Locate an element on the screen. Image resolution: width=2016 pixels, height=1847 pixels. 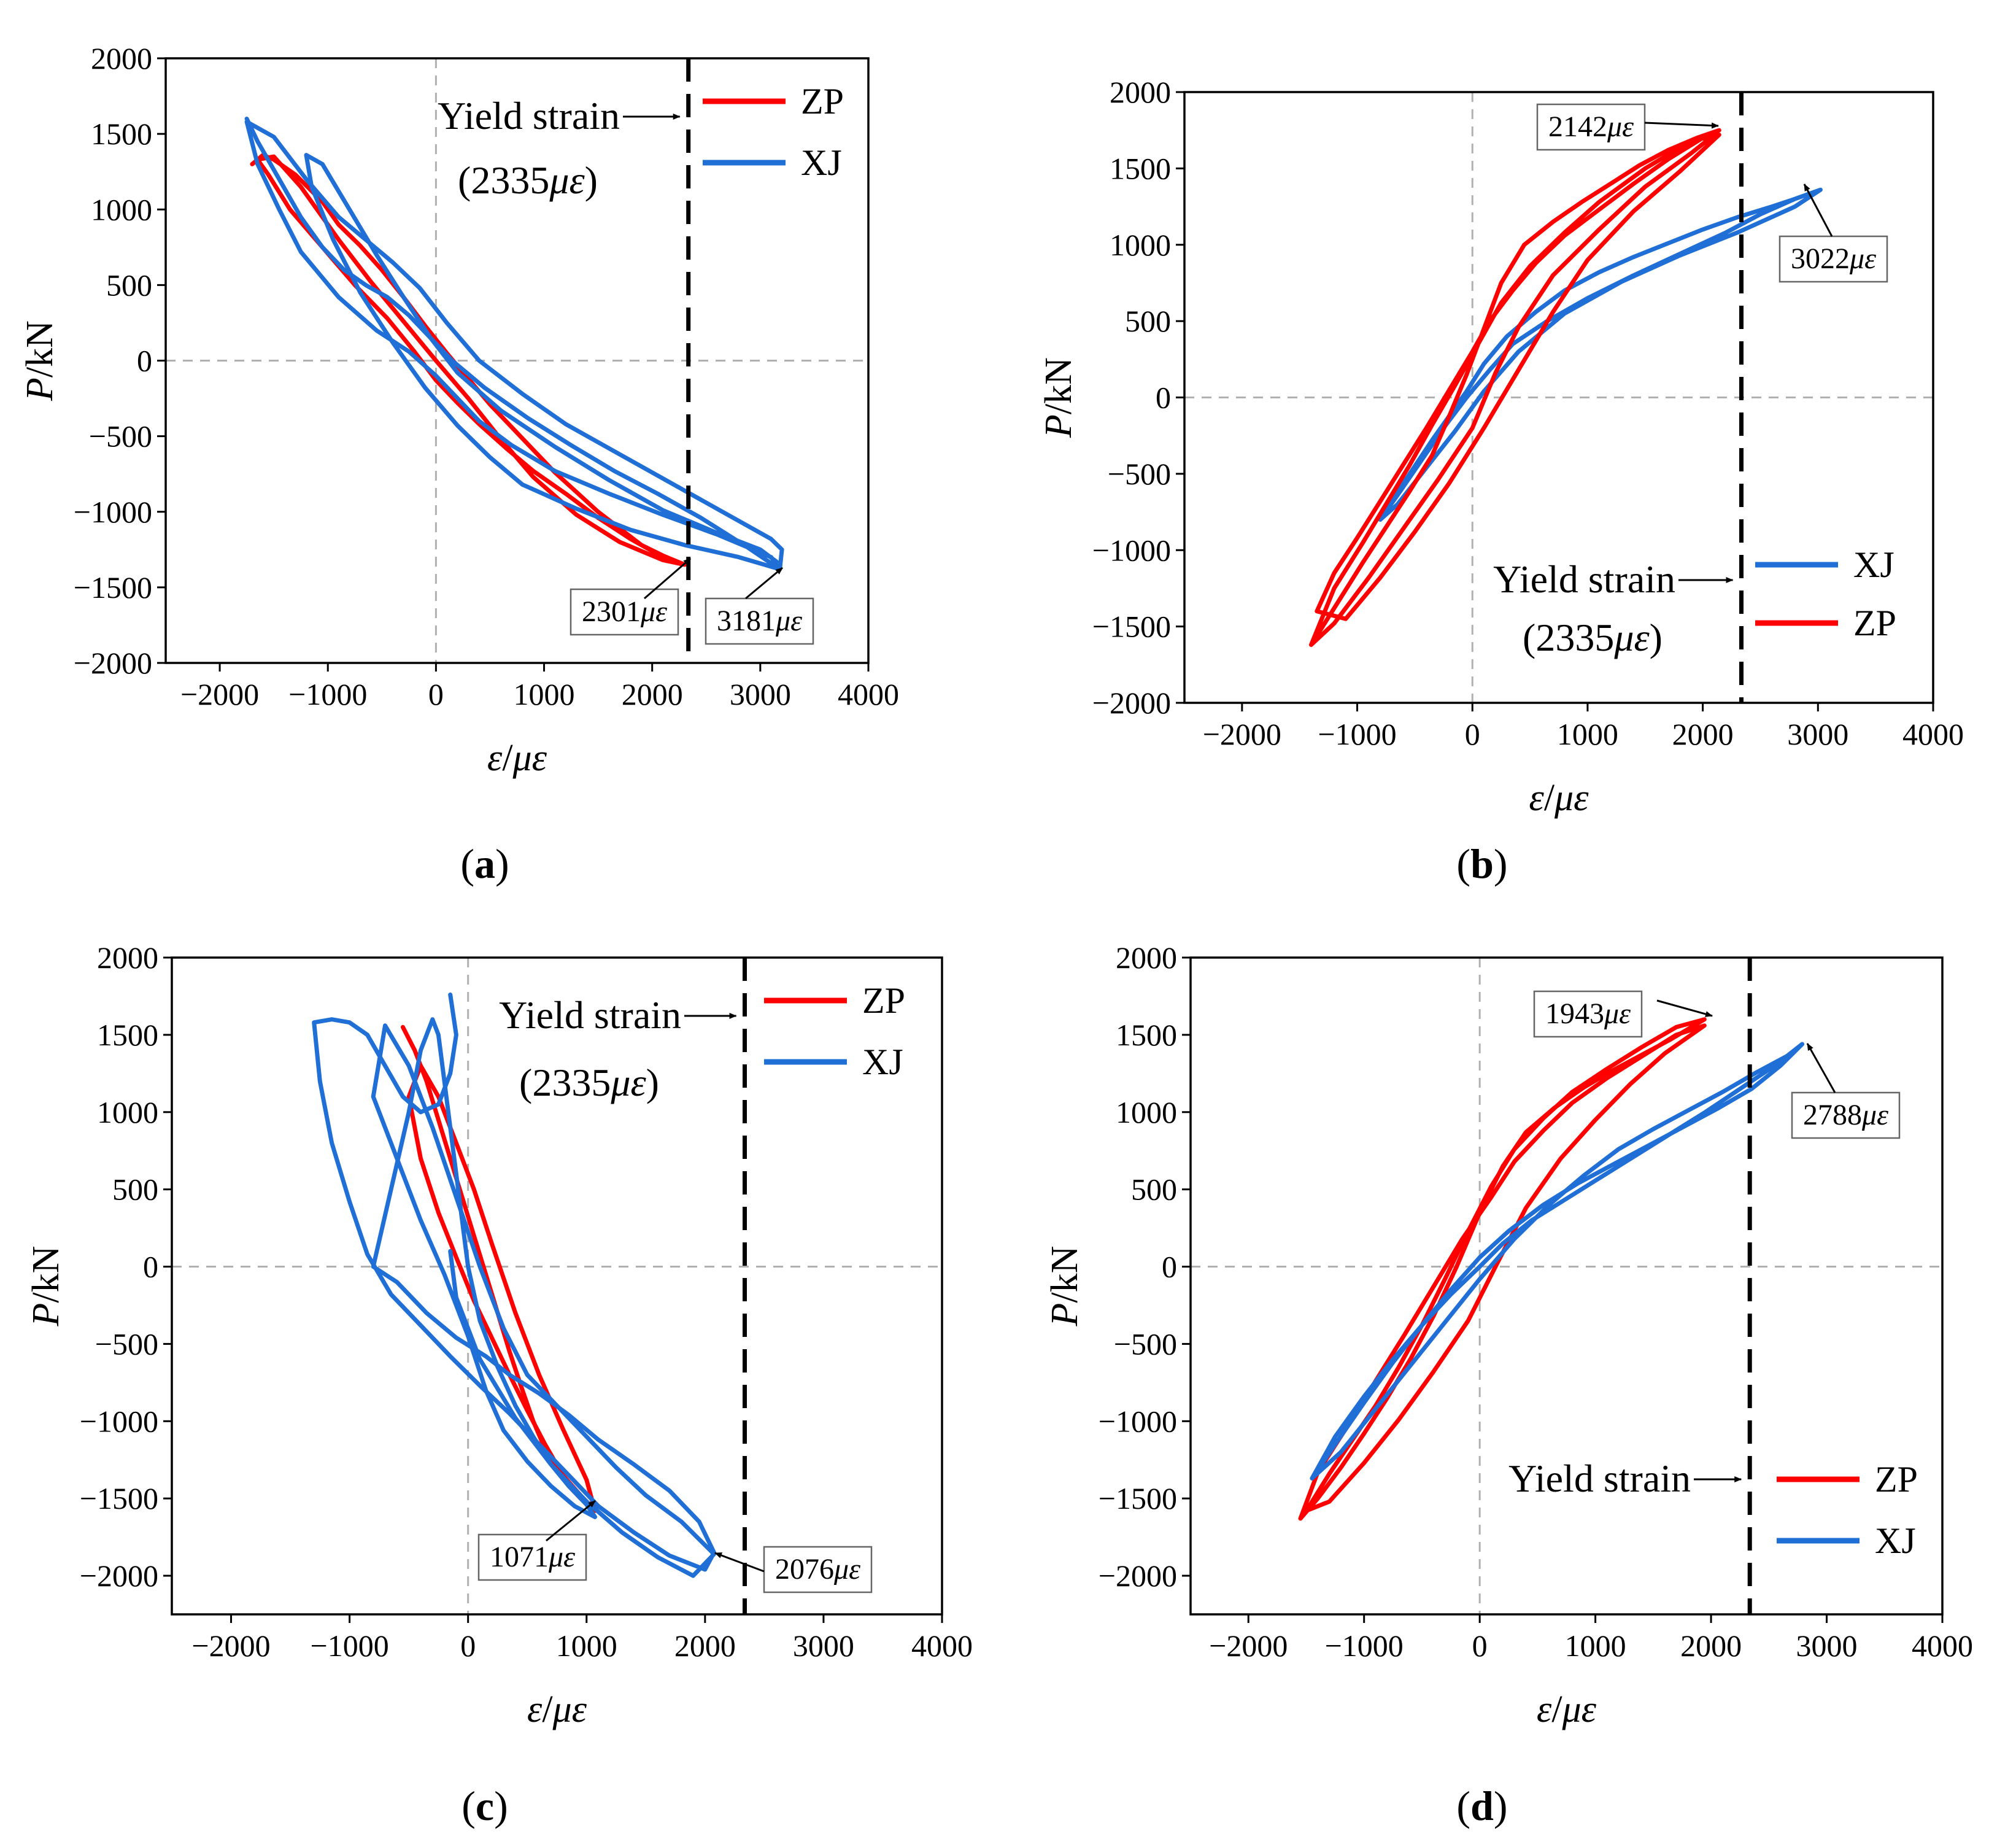
callout-label: 1071με is located at coordinates (533, 1557).